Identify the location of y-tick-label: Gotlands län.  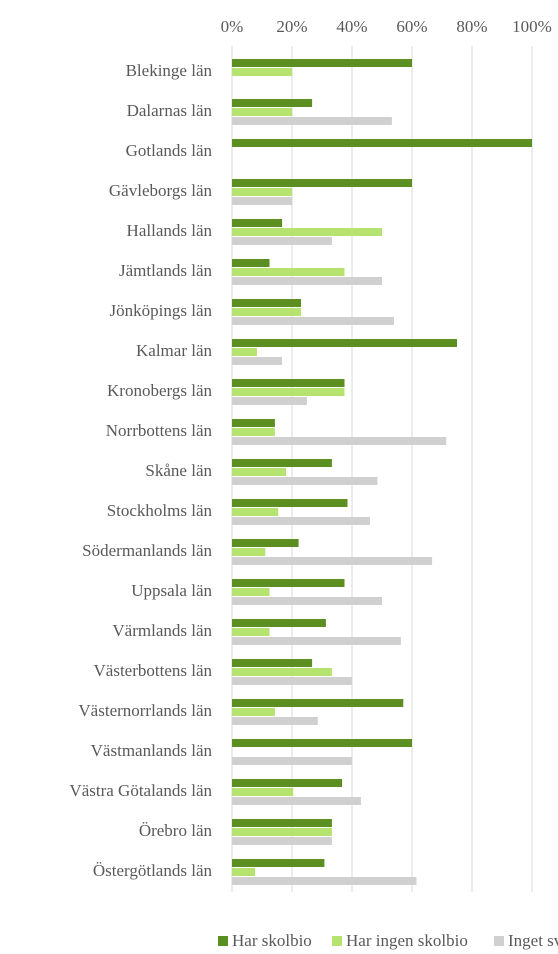
(169, 150).